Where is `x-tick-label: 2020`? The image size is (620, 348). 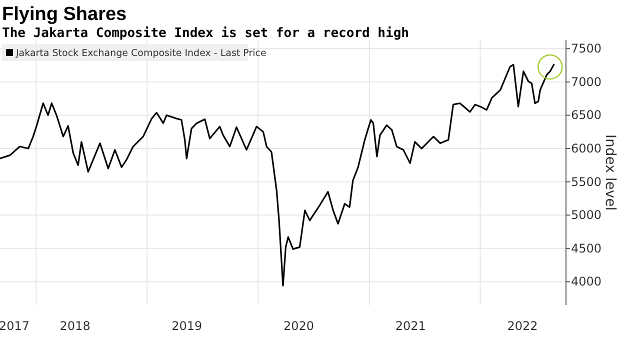
x-tick-label: 2020 is located at coordinates (299, 326).